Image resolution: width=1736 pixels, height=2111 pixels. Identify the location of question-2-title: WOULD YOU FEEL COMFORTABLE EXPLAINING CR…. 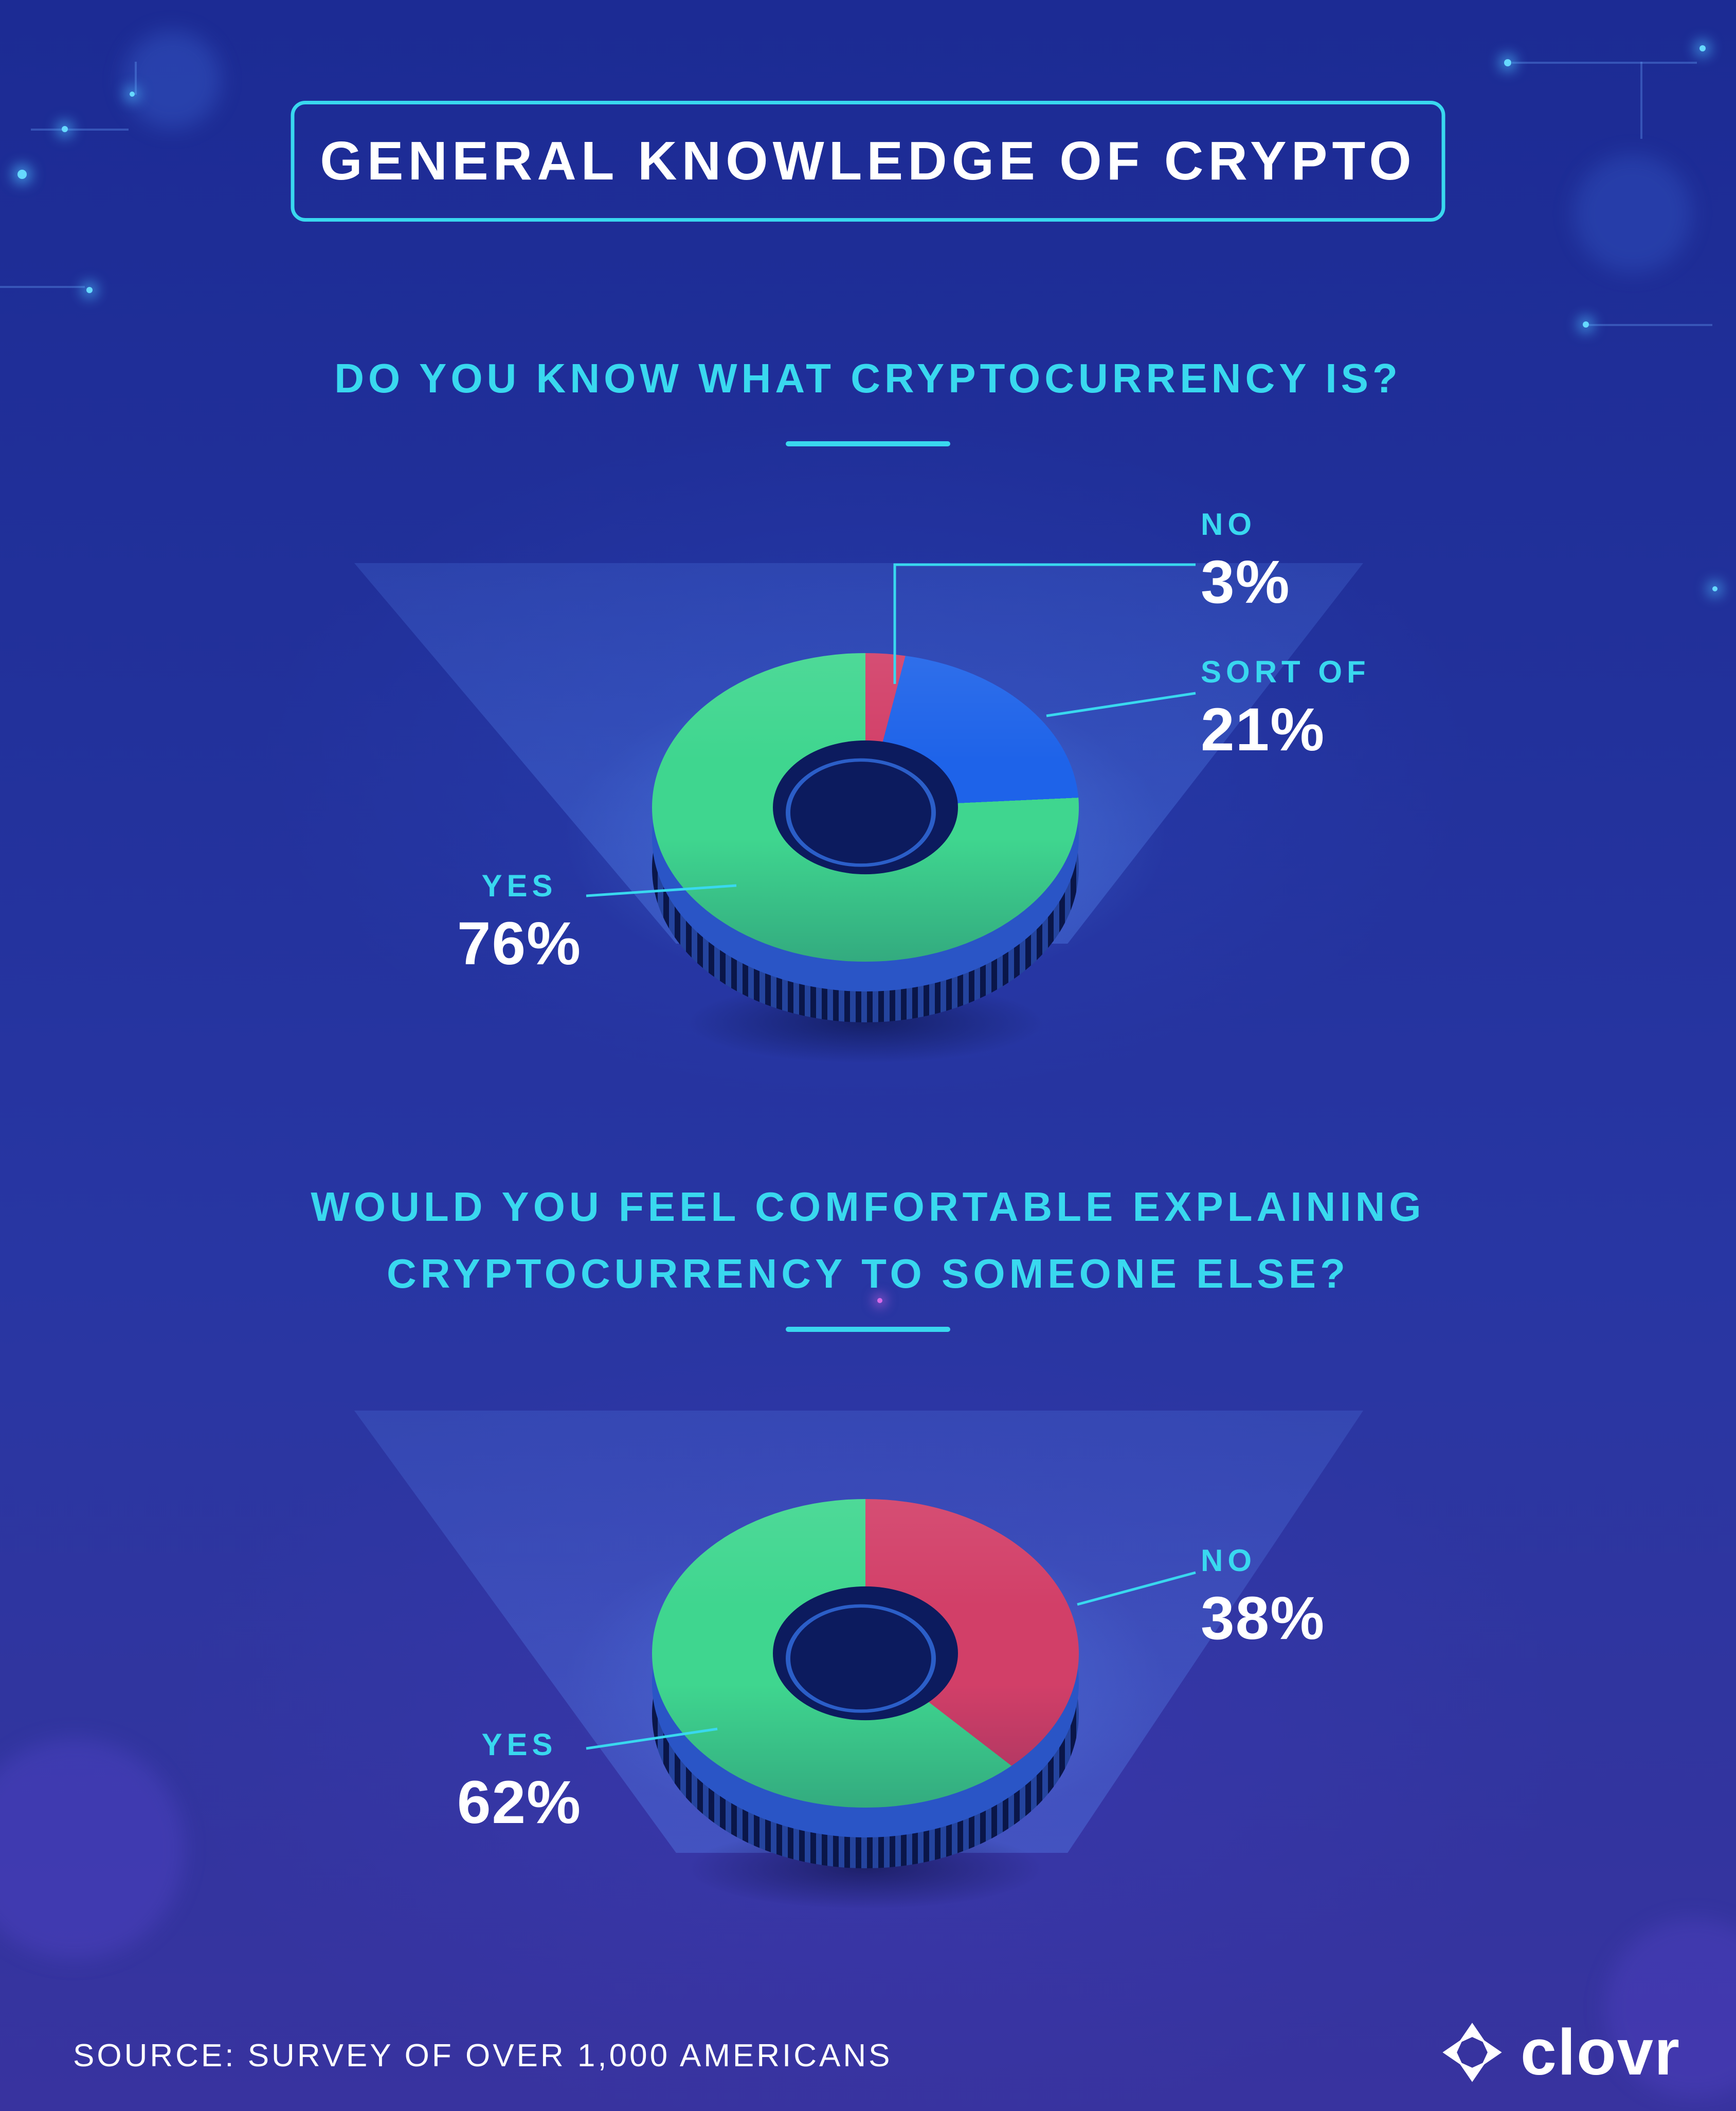
(868, 1240).